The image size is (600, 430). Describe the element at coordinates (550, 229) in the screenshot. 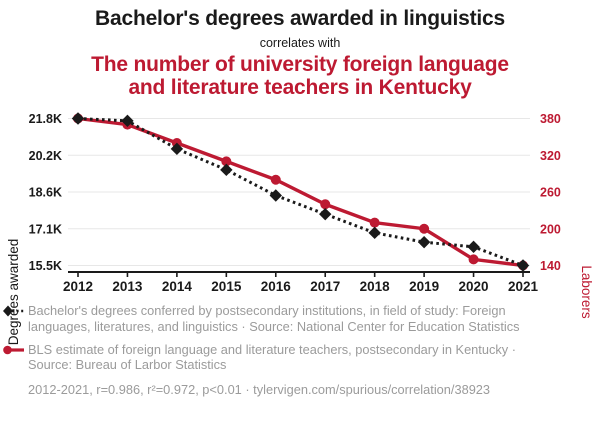

I see `right-axis-tick-label: 200` at that location.